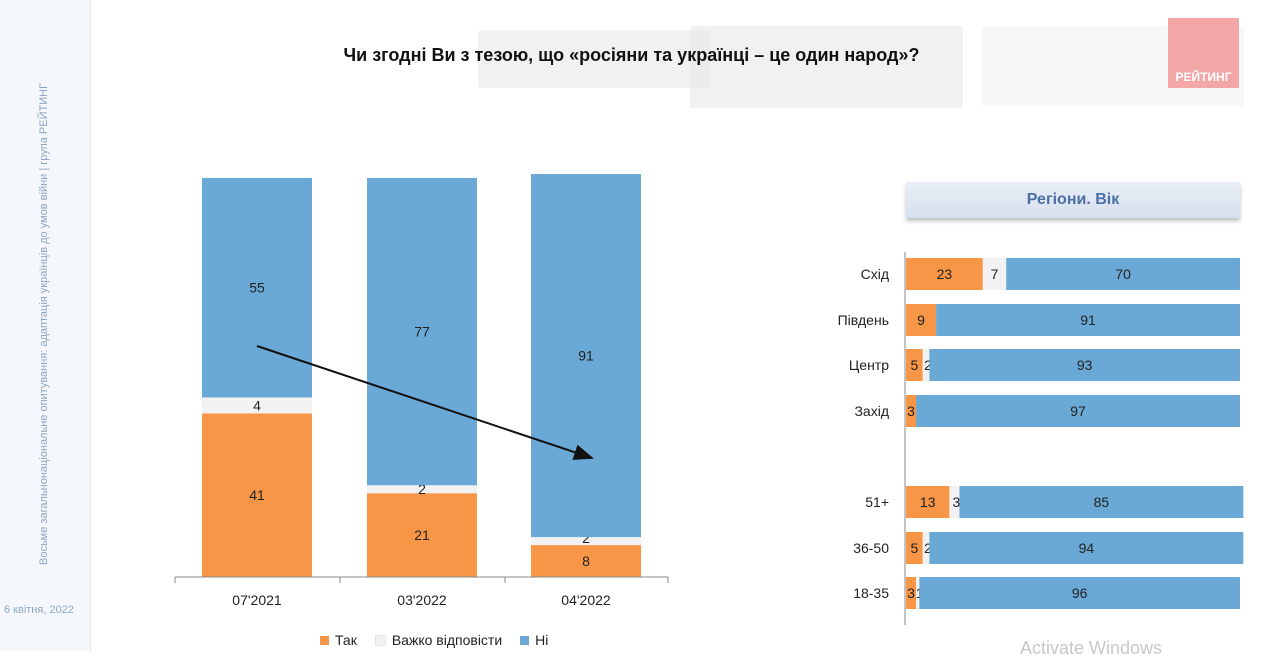 This screenshot has width=1263, height=659. I want to click on data-label: 85, so click(1102, 502).